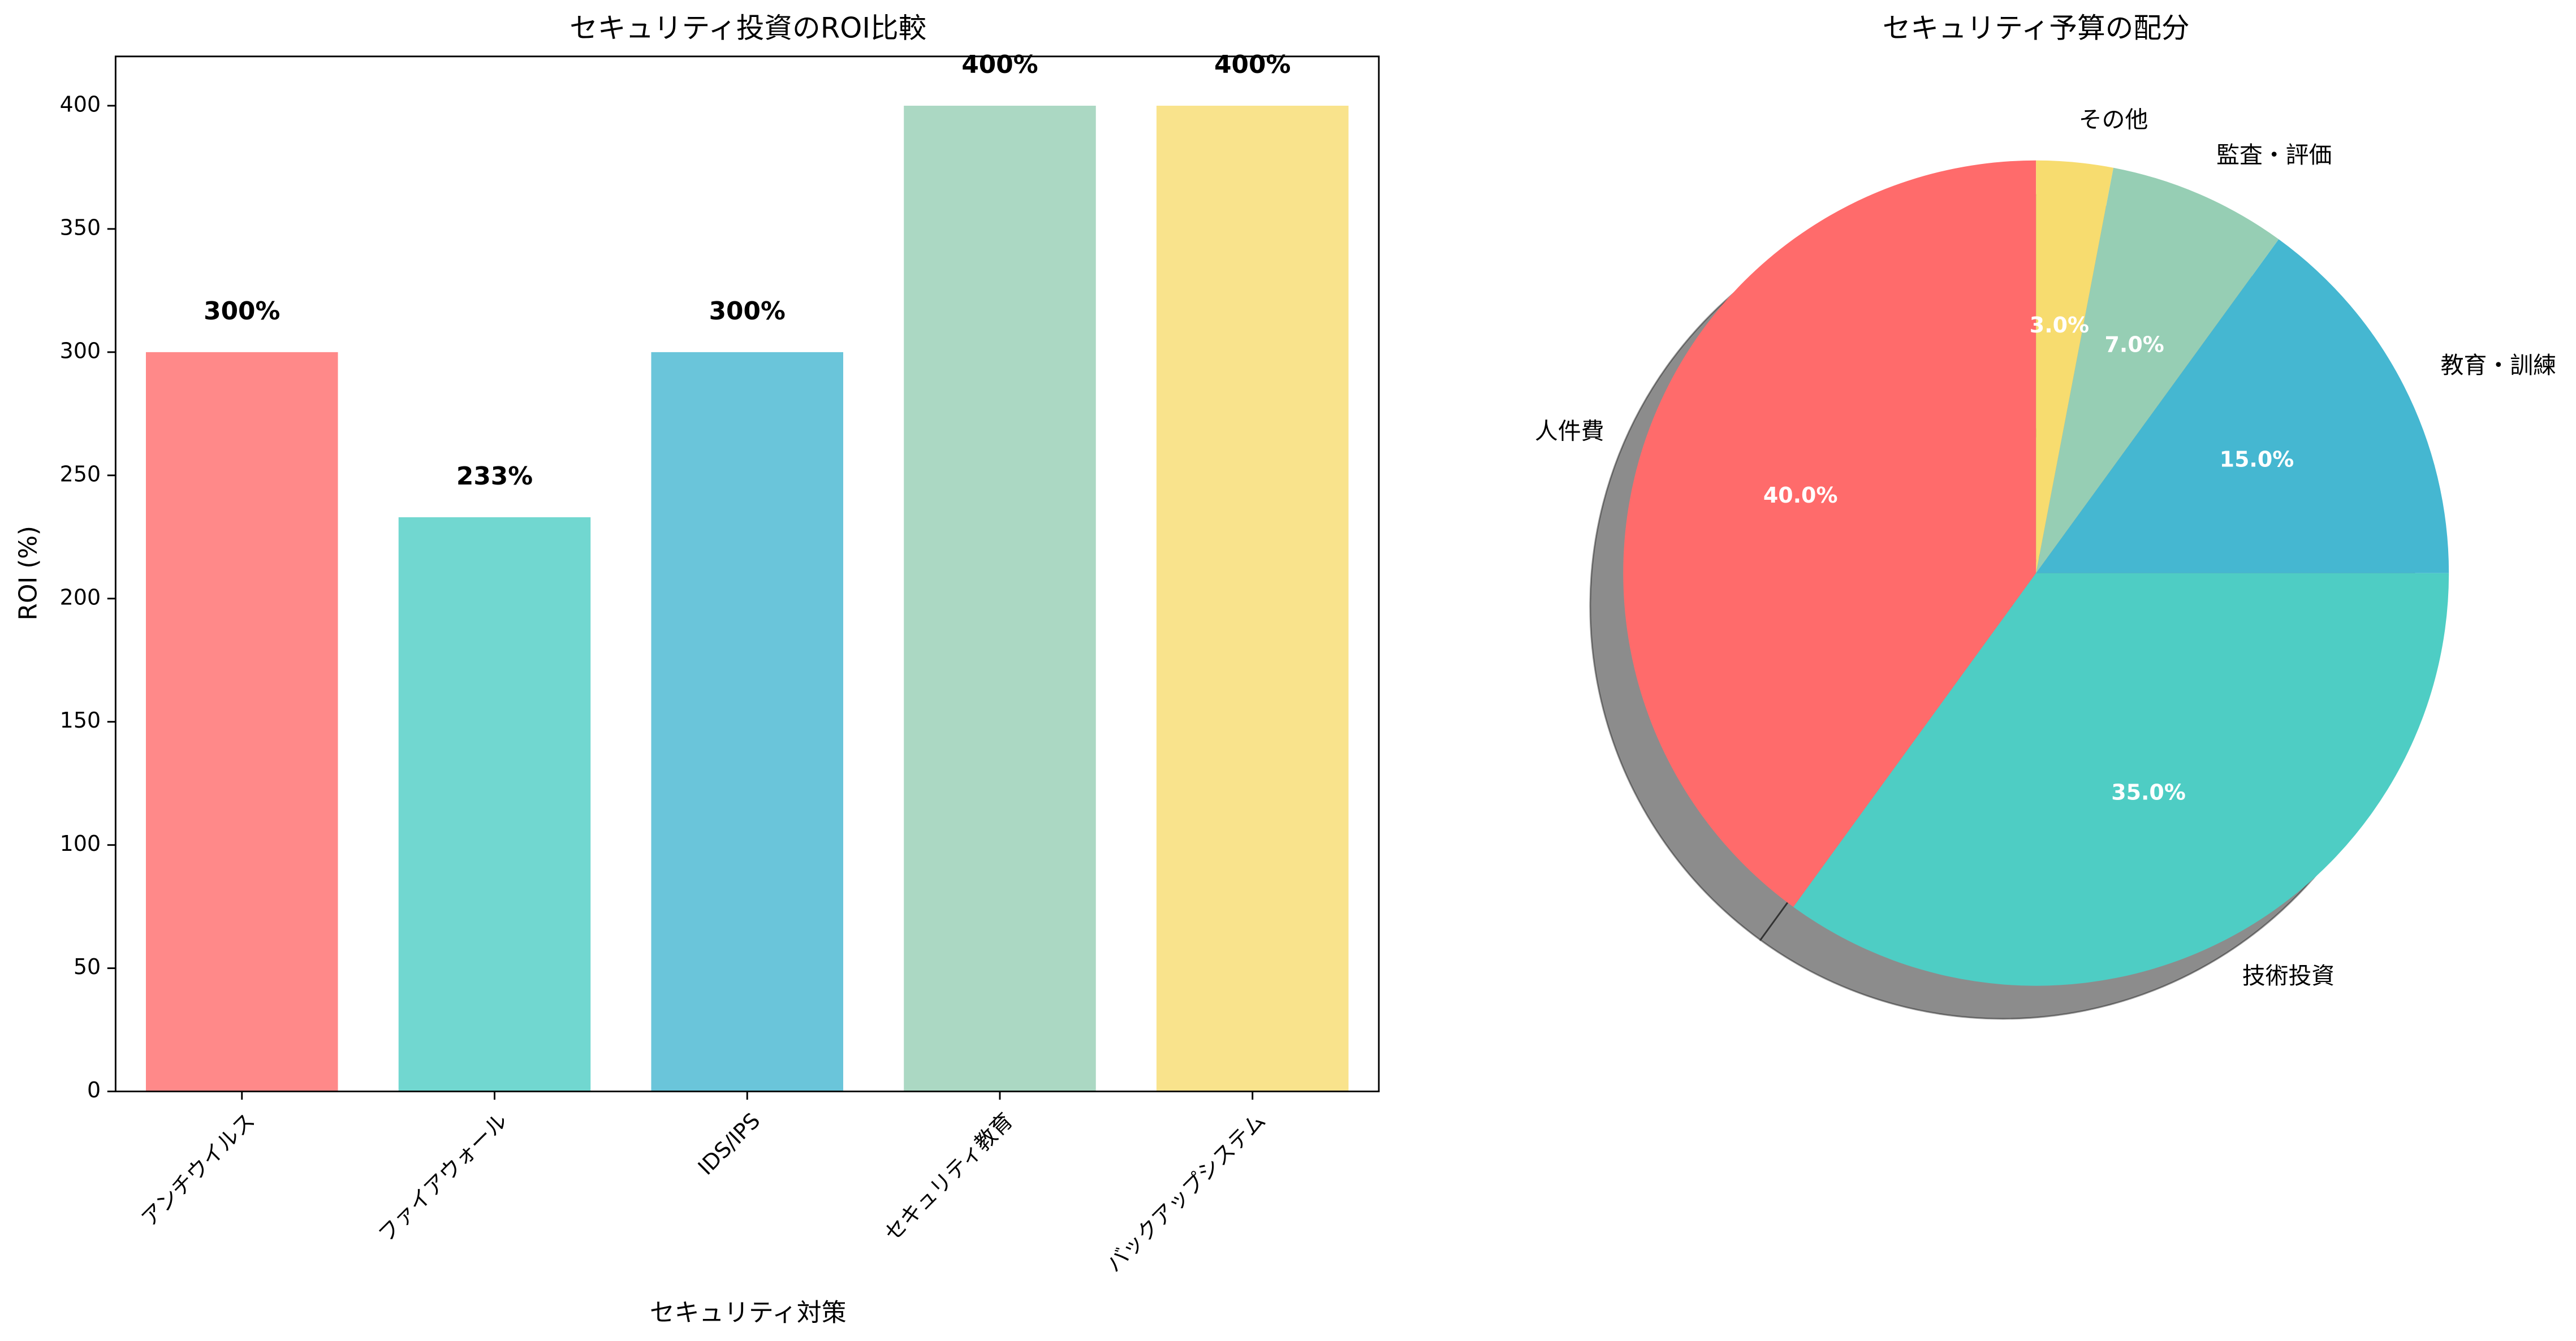 This screenshot has height=1341, width=2576. What do you see at coordinates (80, 844) in the screenshot?
I see `y-tick-label: 100` at bounding box center [80, 844].